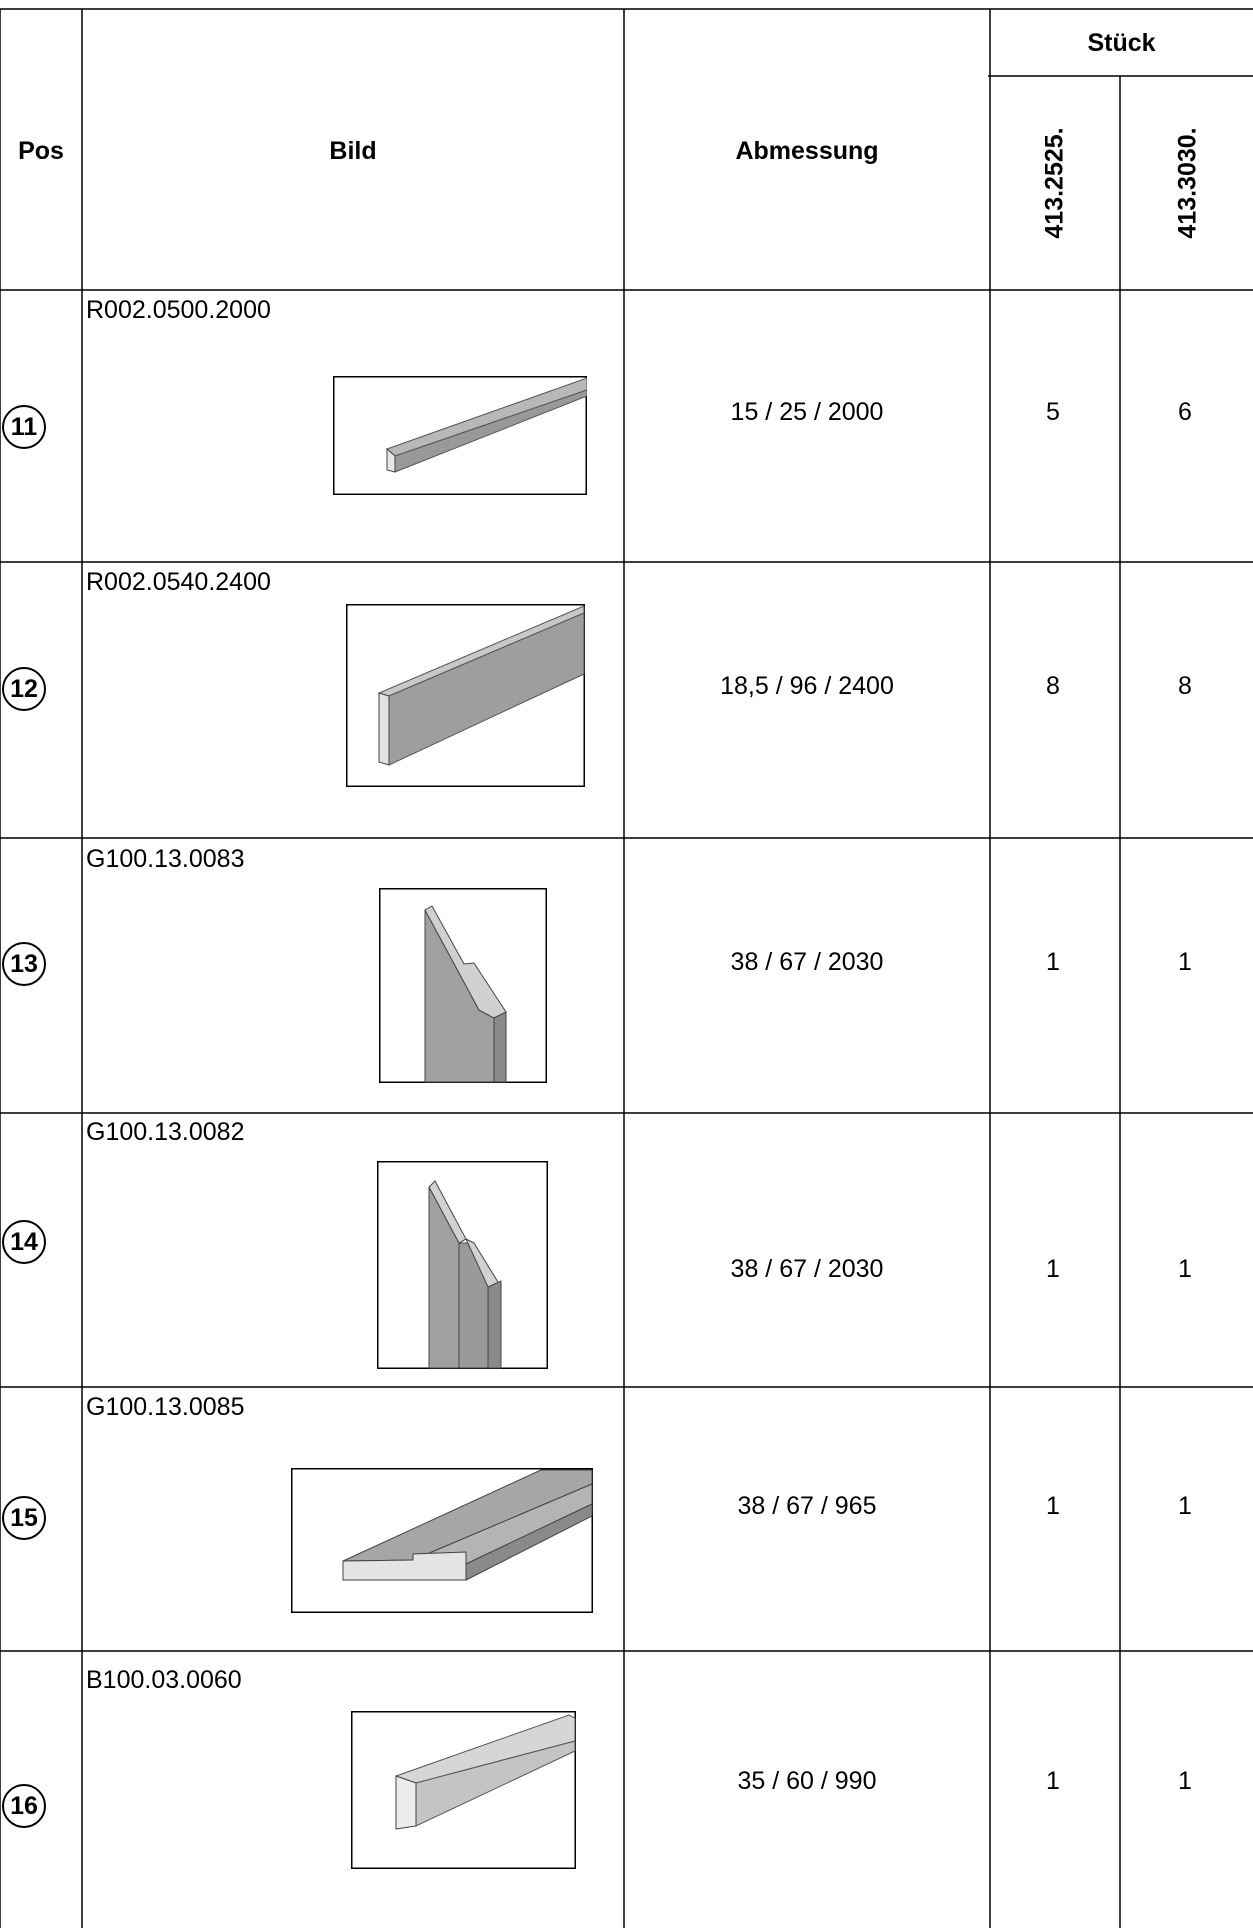 This screenshot has height=1928, width=1253. What do you see at coordinates (178, 582) in the screenshot?
I see `part-code: R002.0540.2400` at bounding box center [178, 582].